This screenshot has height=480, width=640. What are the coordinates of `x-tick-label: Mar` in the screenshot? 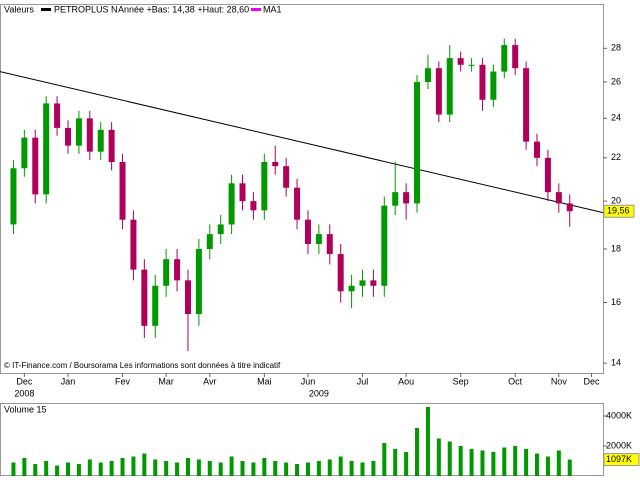 It's located at (166, 381).